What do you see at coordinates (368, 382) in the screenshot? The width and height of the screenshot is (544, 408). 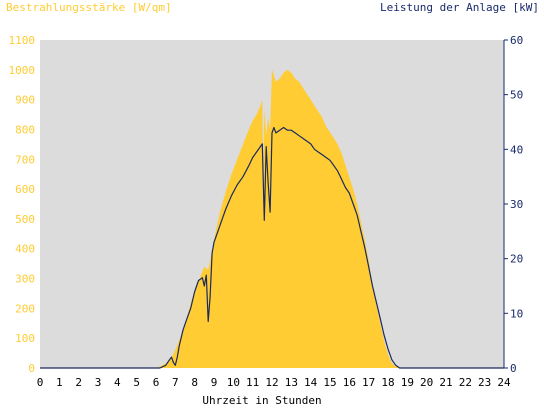 I see `x-tick-label: 17` at bounding box center [368, 382].